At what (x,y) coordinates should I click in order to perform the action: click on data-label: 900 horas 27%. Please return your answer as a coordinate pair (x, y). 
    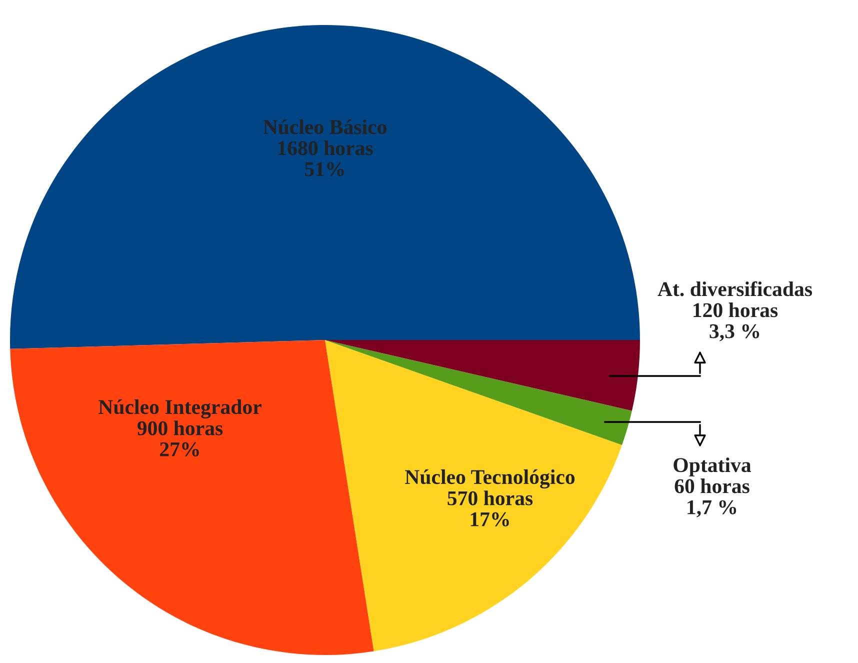
    Looking at the image, I should click on (180, 438).